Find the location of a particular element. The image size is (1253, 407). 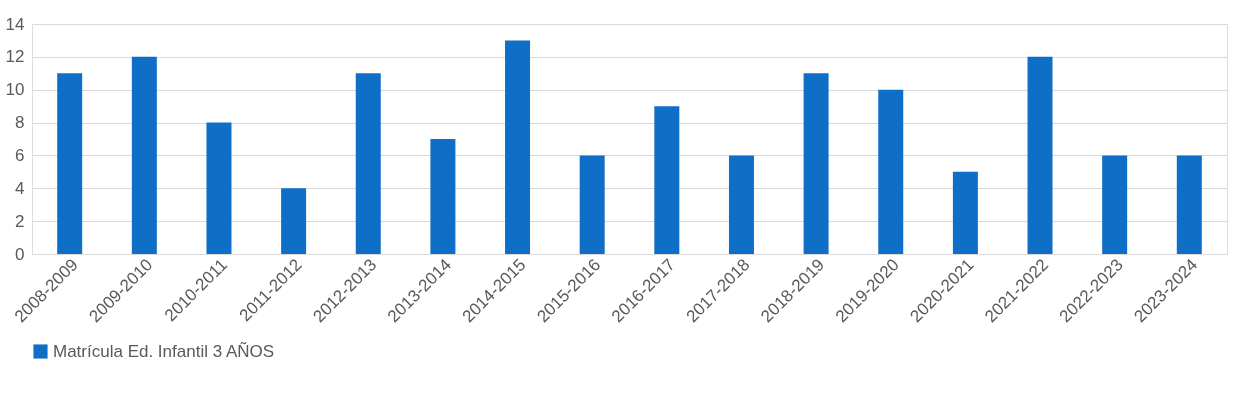

y-tick-label: 12 is located at coordinates (15, 57).